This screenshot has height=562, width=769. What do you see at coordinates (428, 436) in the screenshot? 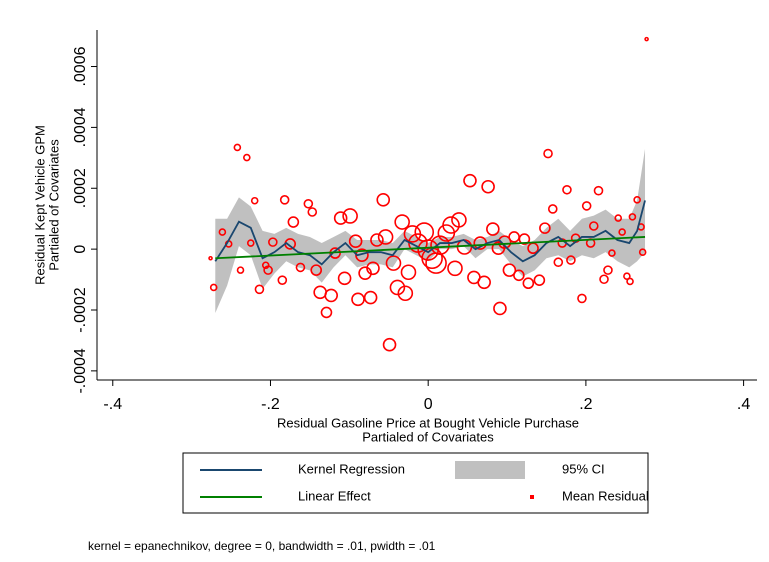
I see `x-axis-title: Partialed of Covariates` at bounding box center [428, 436].